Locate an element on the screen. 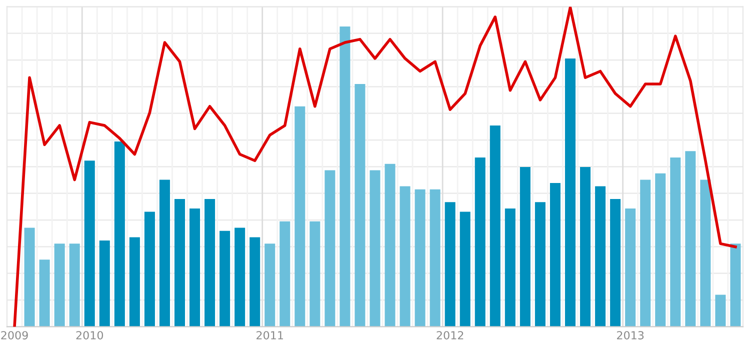 The width and height of the screenshot is (755, 345). x-tick-label: 2011 is located at coordinates (269, 335).